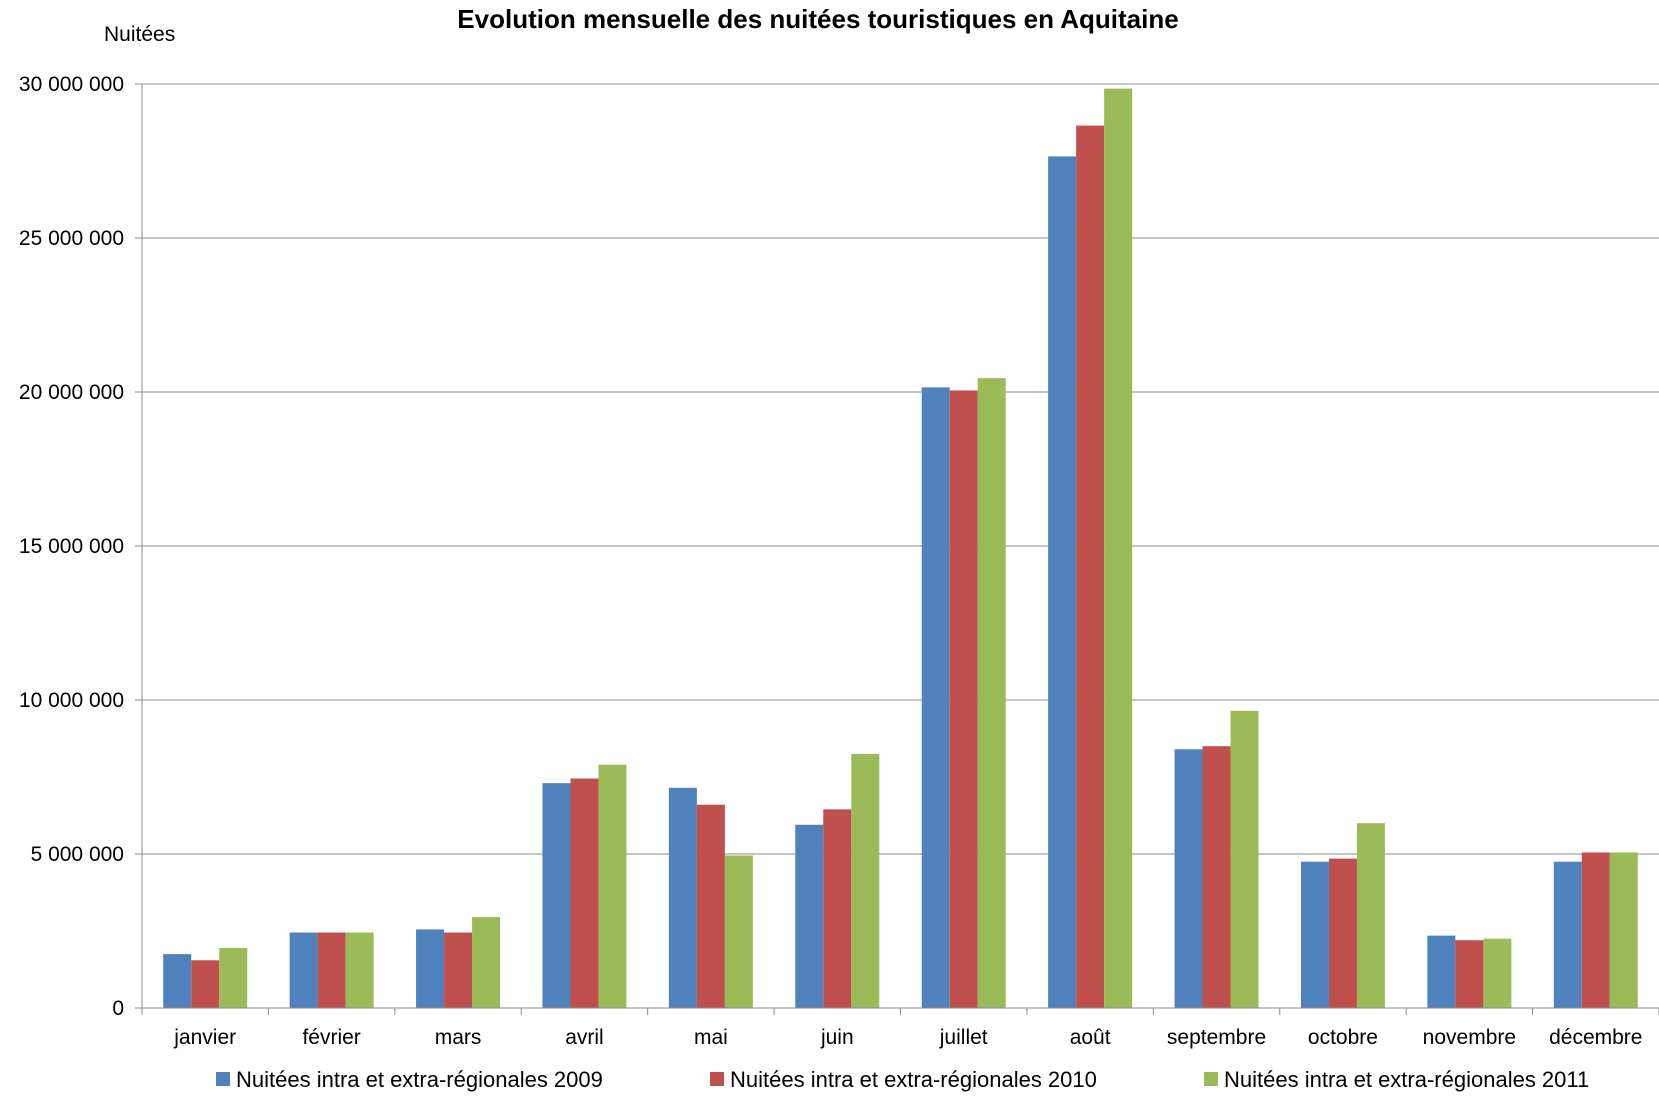 This screenshot has height=1100, width=1659. What do you see at coordinates (1216, 1037) in the screenshot?
I see `x-tick-label: septembre` at bounding box center [1216, 1037].